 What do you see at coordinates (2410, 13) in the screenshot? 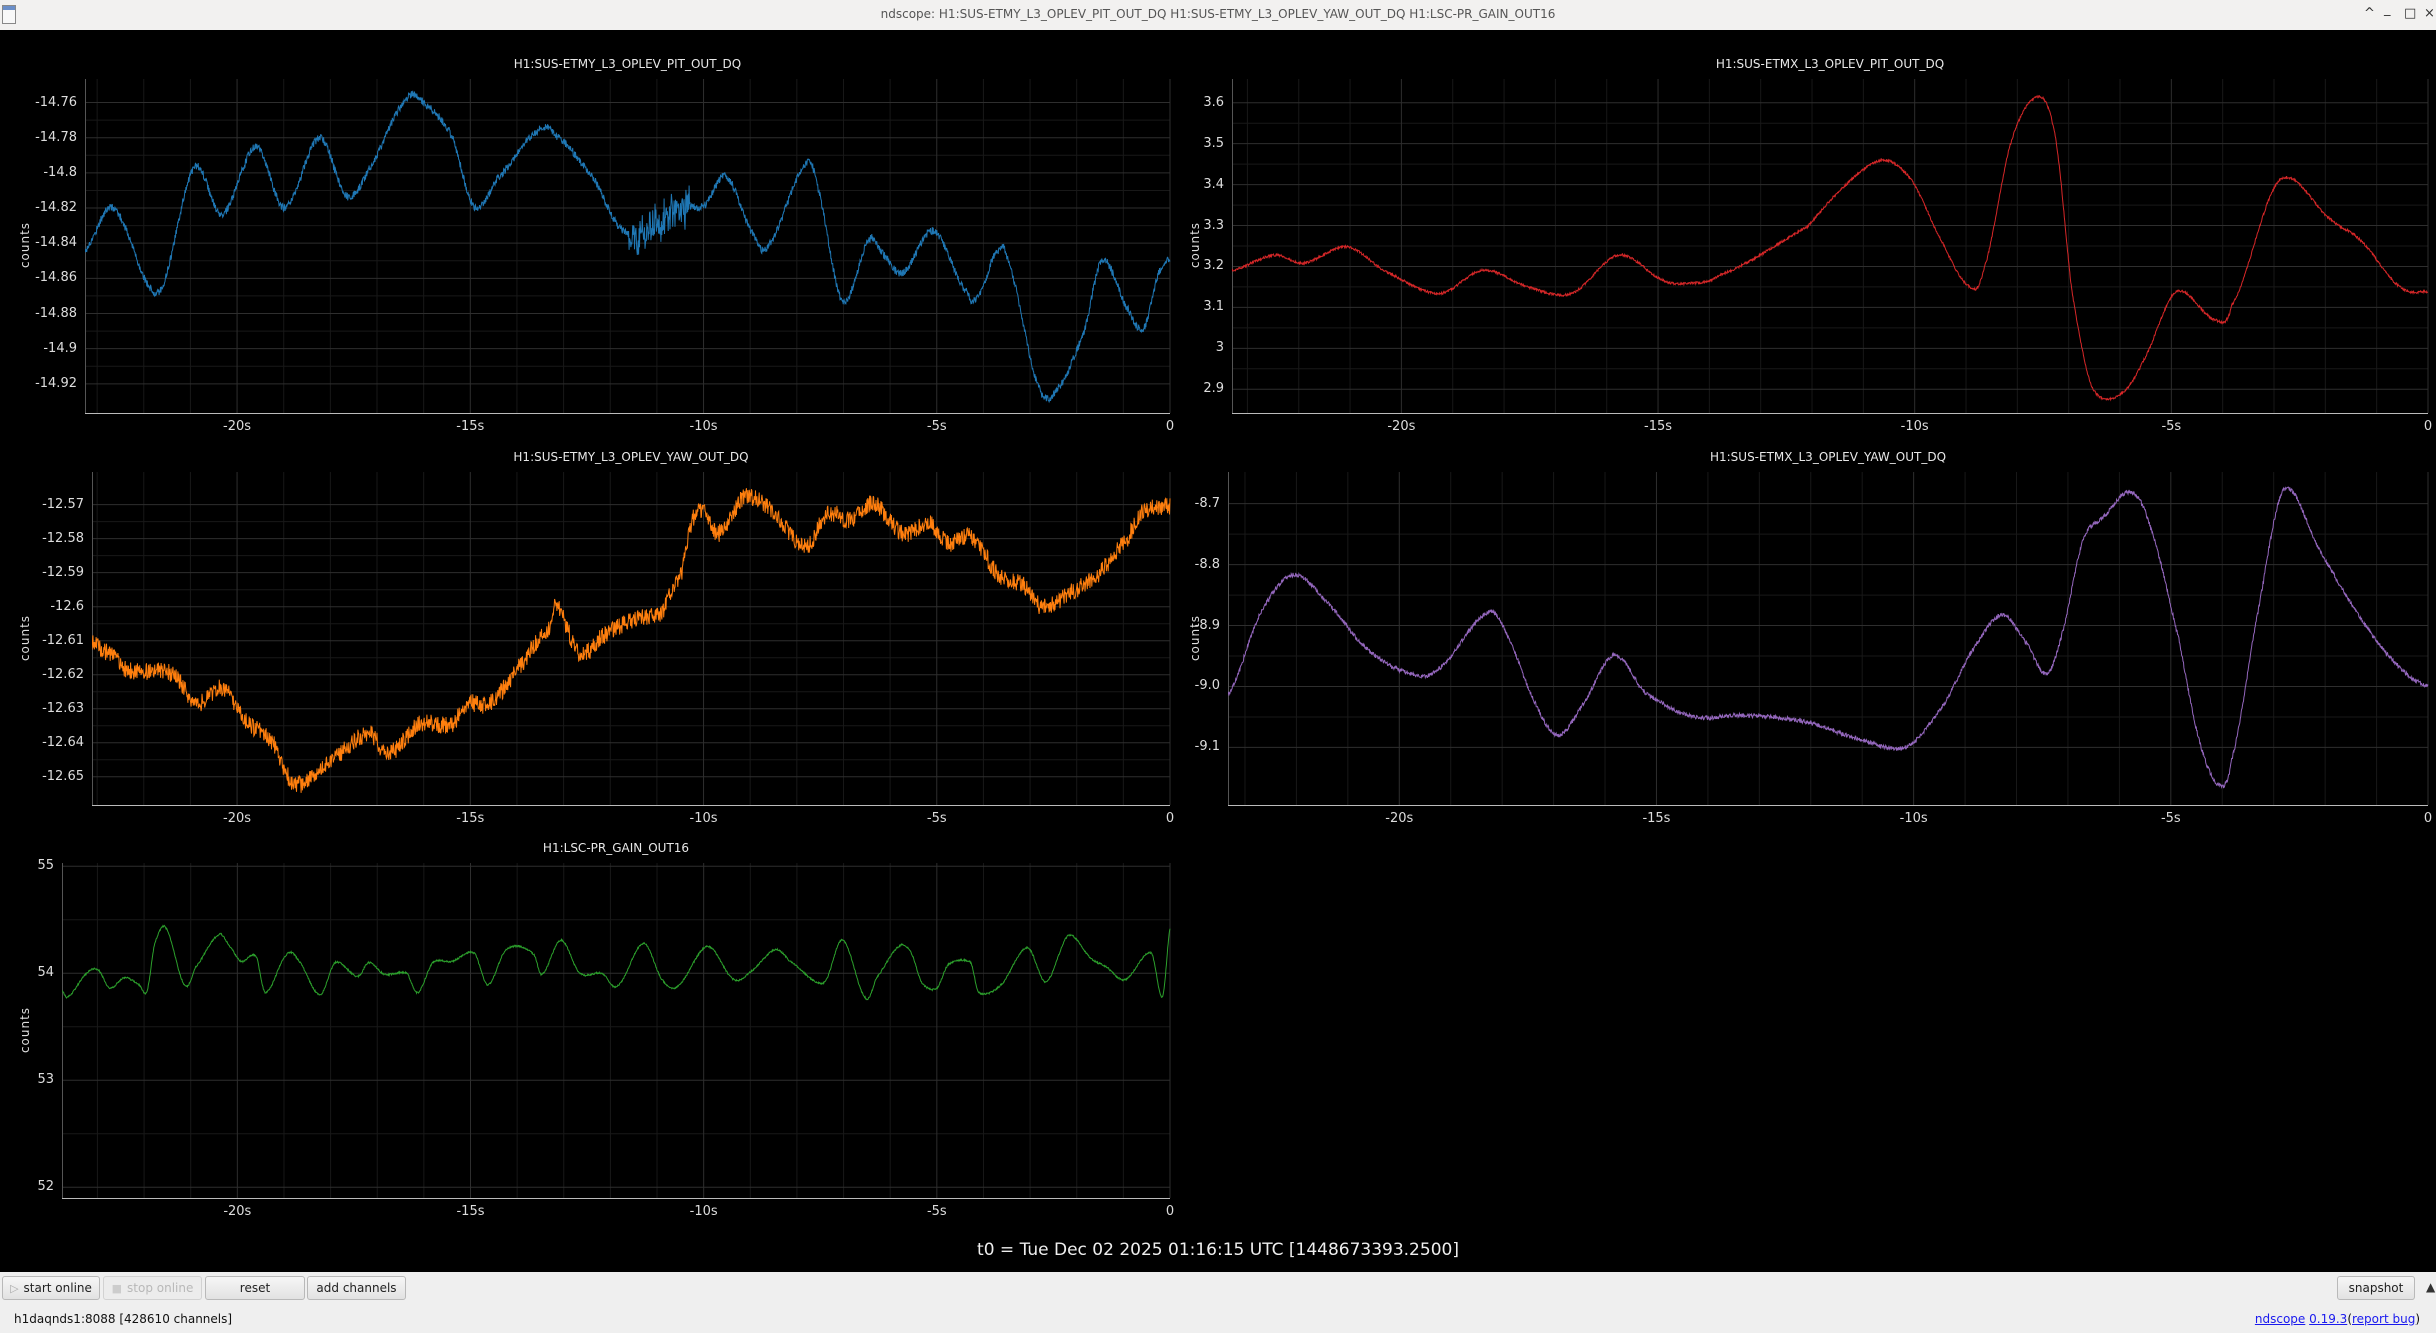
I see `maximize-icon: □` at bounding box center [2410, 13].